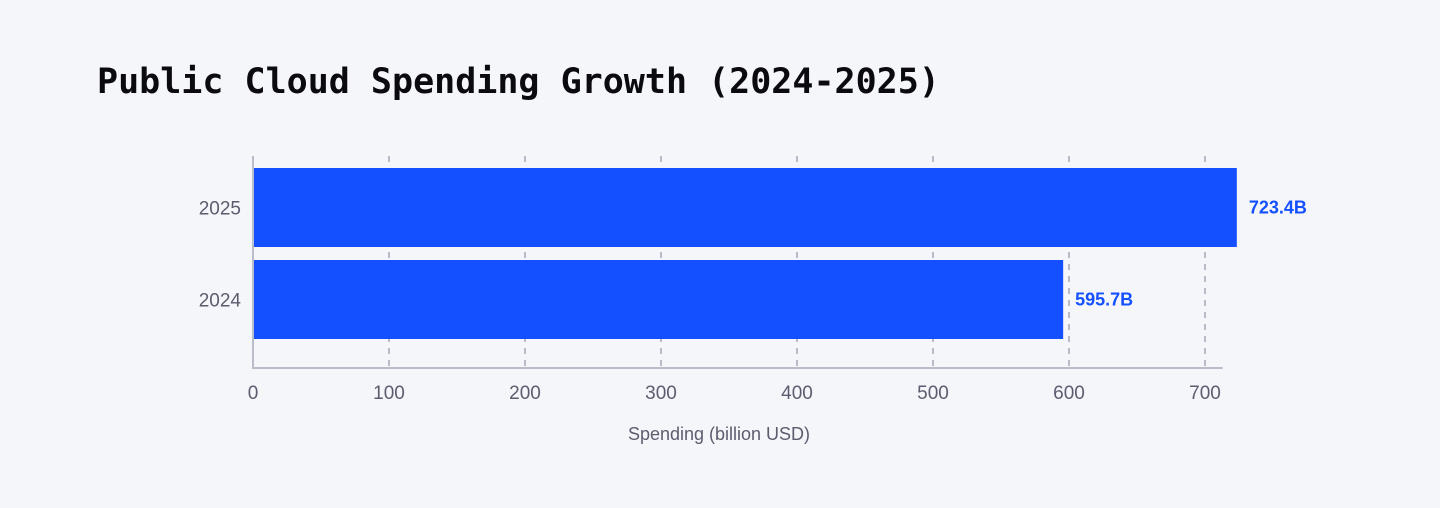 The width and height of the screenshot is (1440, 508). What do you see at coordinates (719, 434) in the screenshot?
I see `x-axis-label: Spending (billion USD)` at bounding box center [719, 434].